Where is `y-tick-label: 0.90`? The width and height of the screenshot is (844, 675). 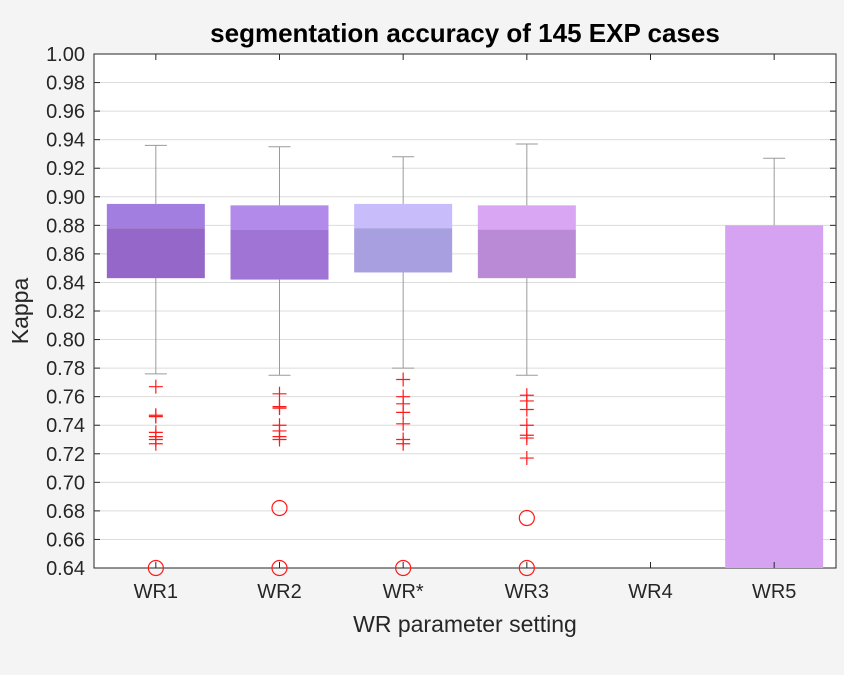 y-tick-label: 0.90 is located at coordinates (65, 198).